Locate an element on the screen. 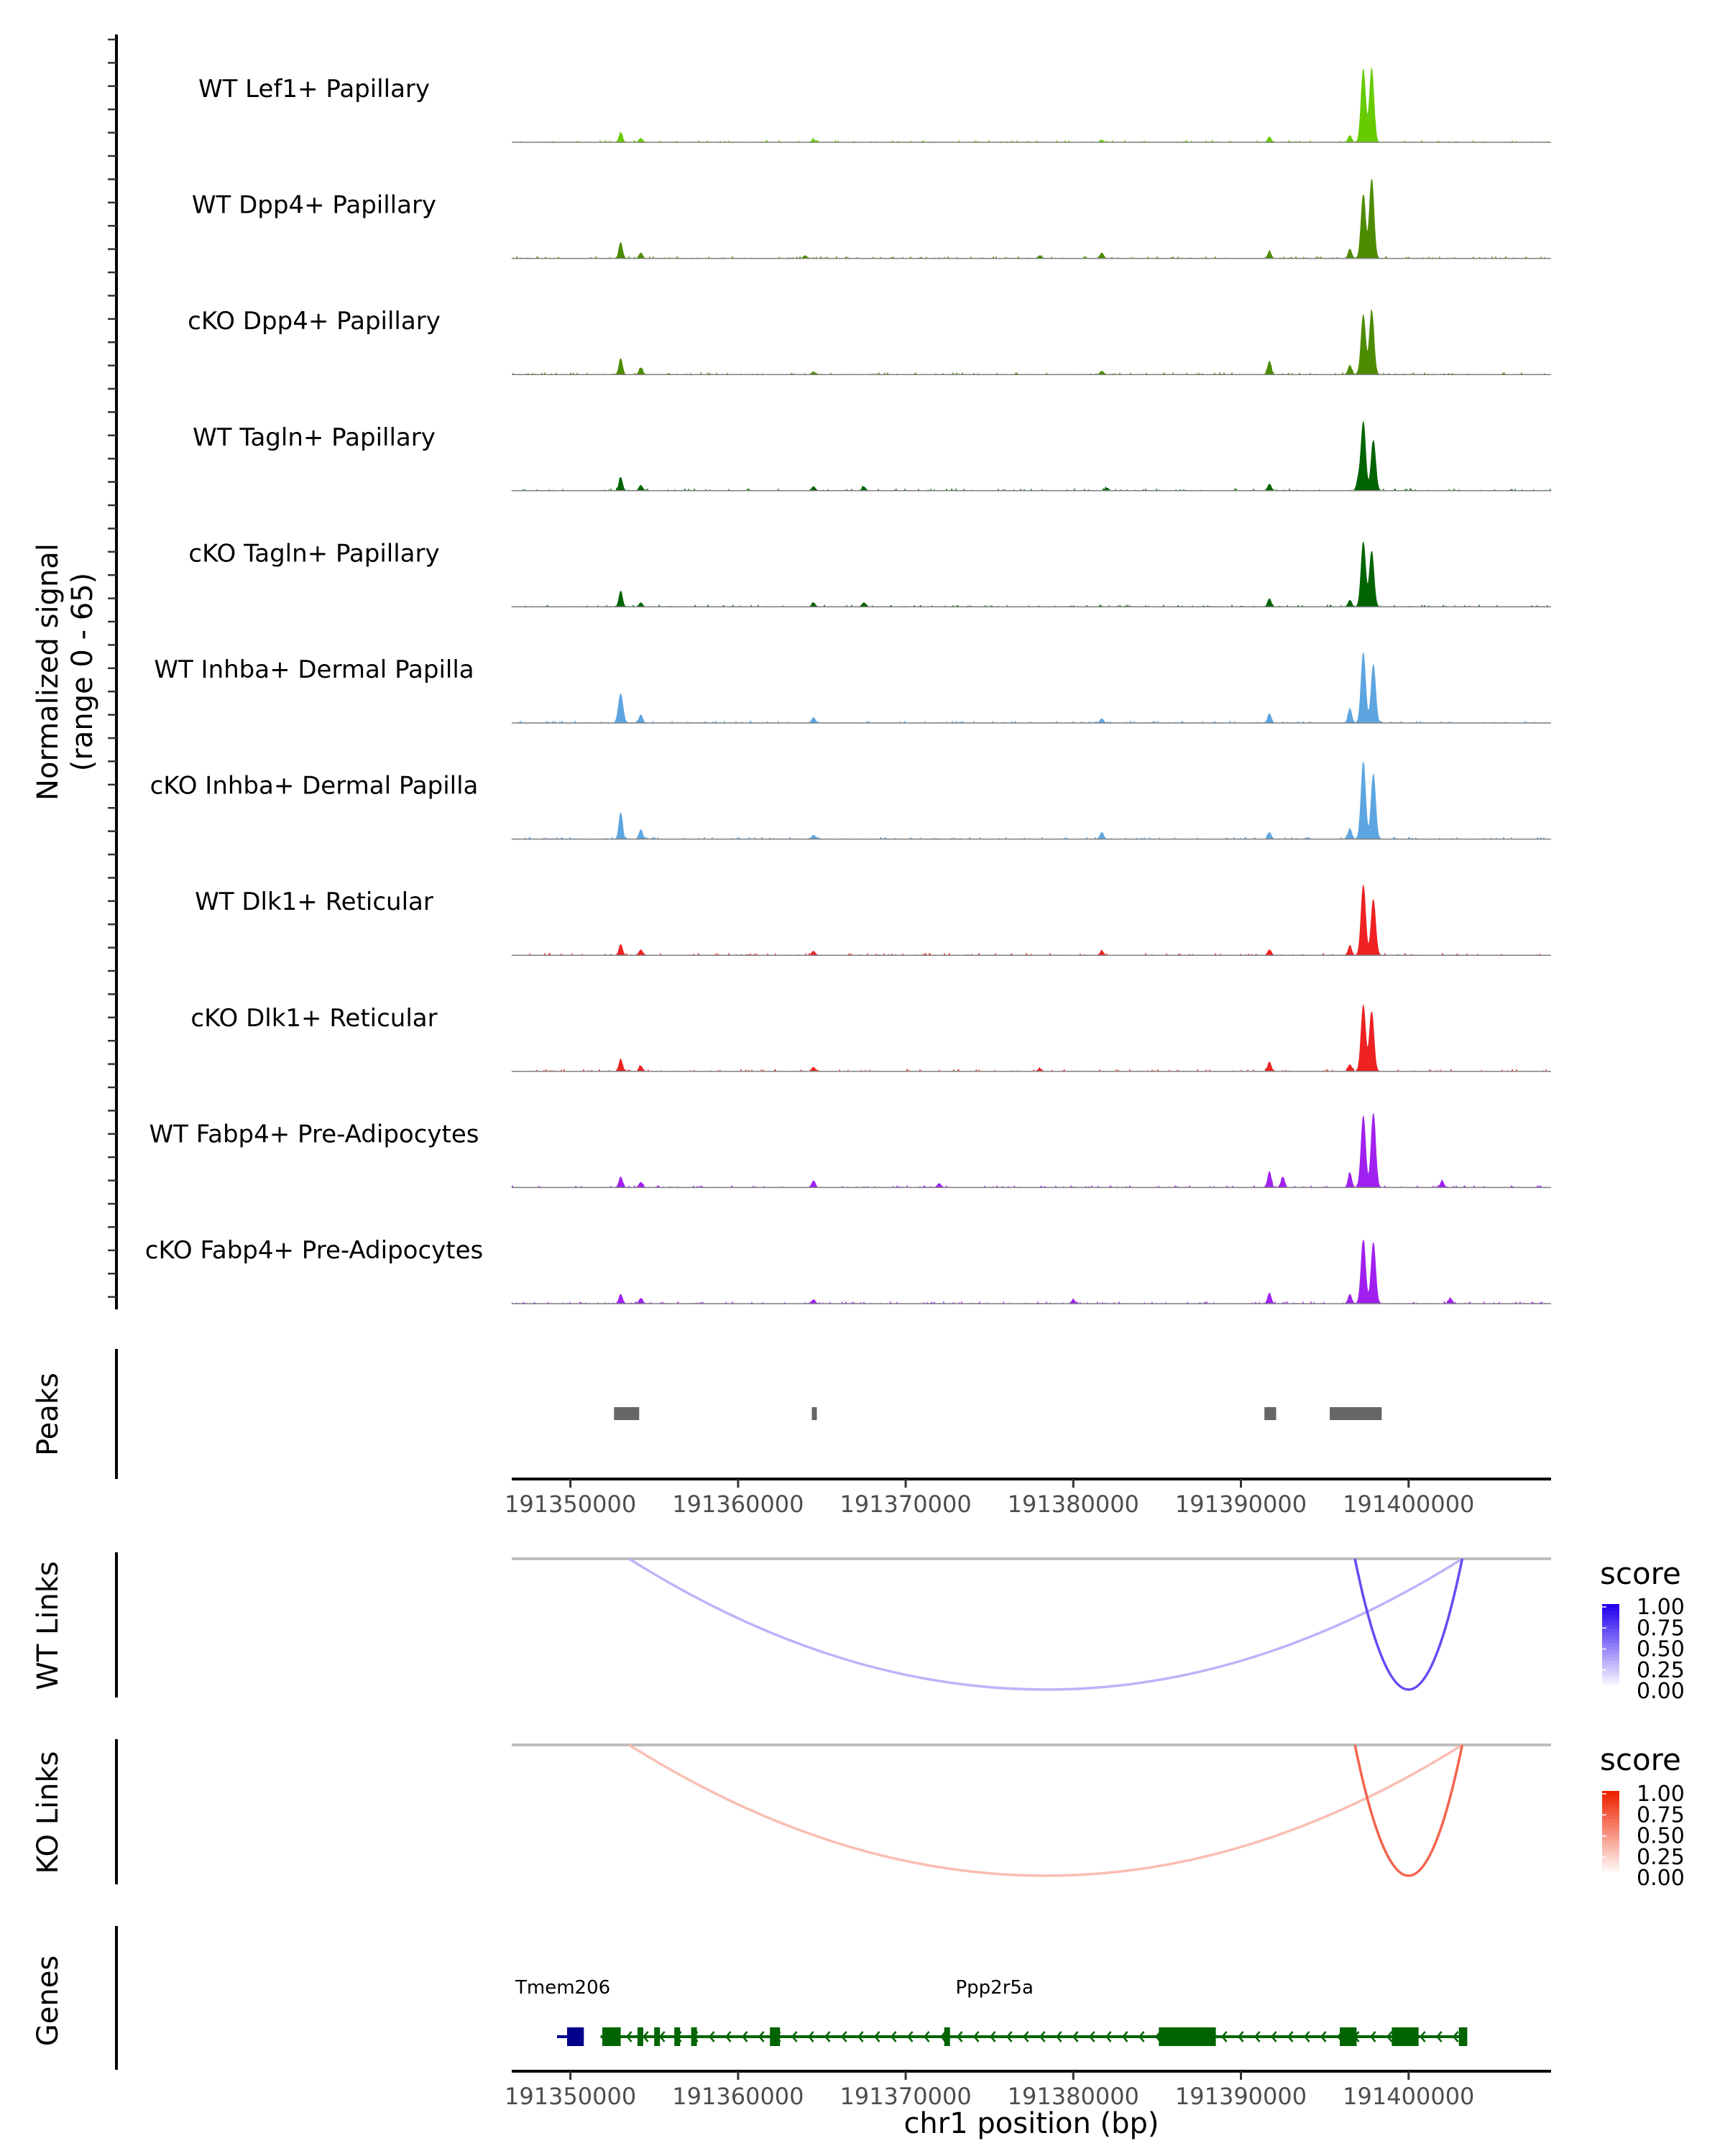 This screenshot has height=2156, width=1725. coverage-track: WT Lef1+ Papillary is located at coordinates (875, 106).